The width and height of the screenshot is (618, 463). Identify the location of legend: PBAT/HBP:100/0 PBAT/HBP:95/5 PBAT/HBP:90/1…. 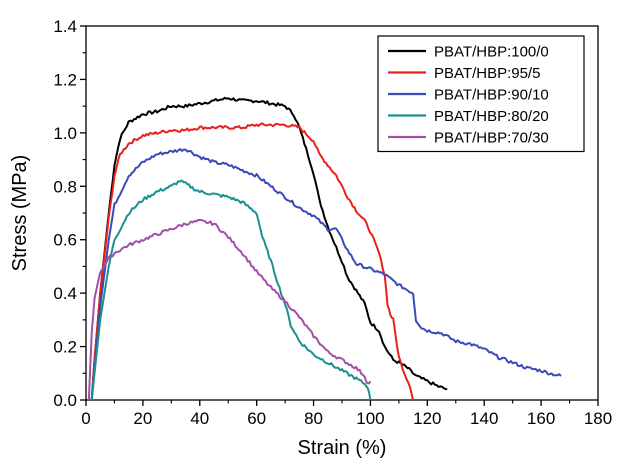
(481, 94).